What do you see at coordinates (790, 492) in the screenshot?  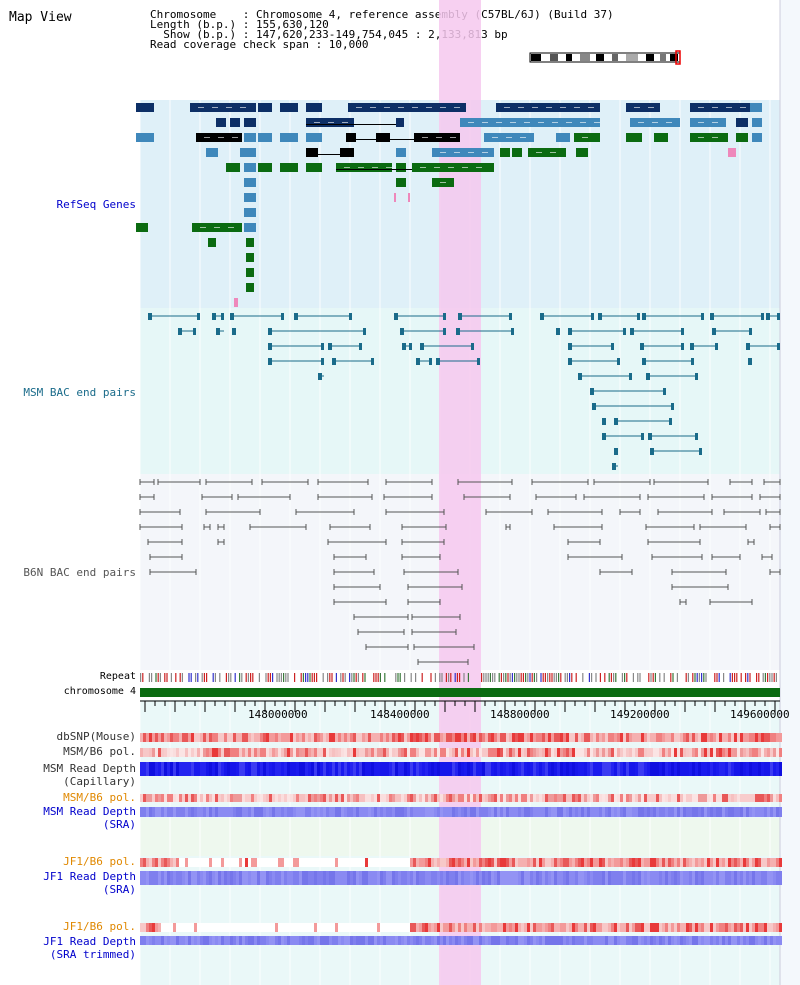 I see `right-scrollbar` at bounding box center [790, 492].